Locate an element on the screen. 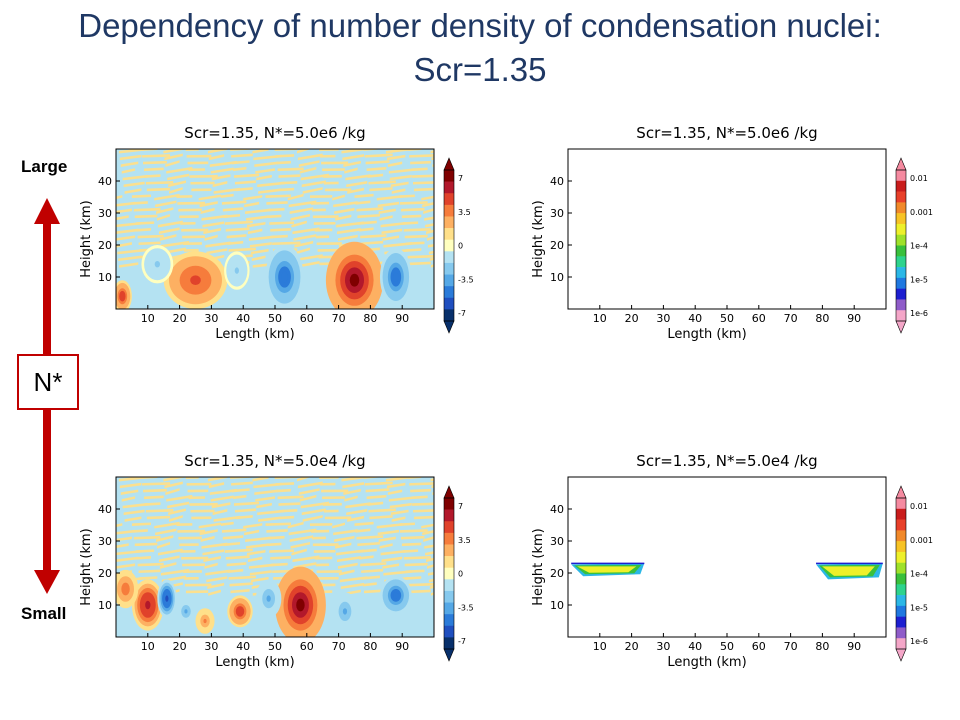 The height and width of the screenshot is (720, 960). x-tick-label: 70 is located at coordinates (791, 318).